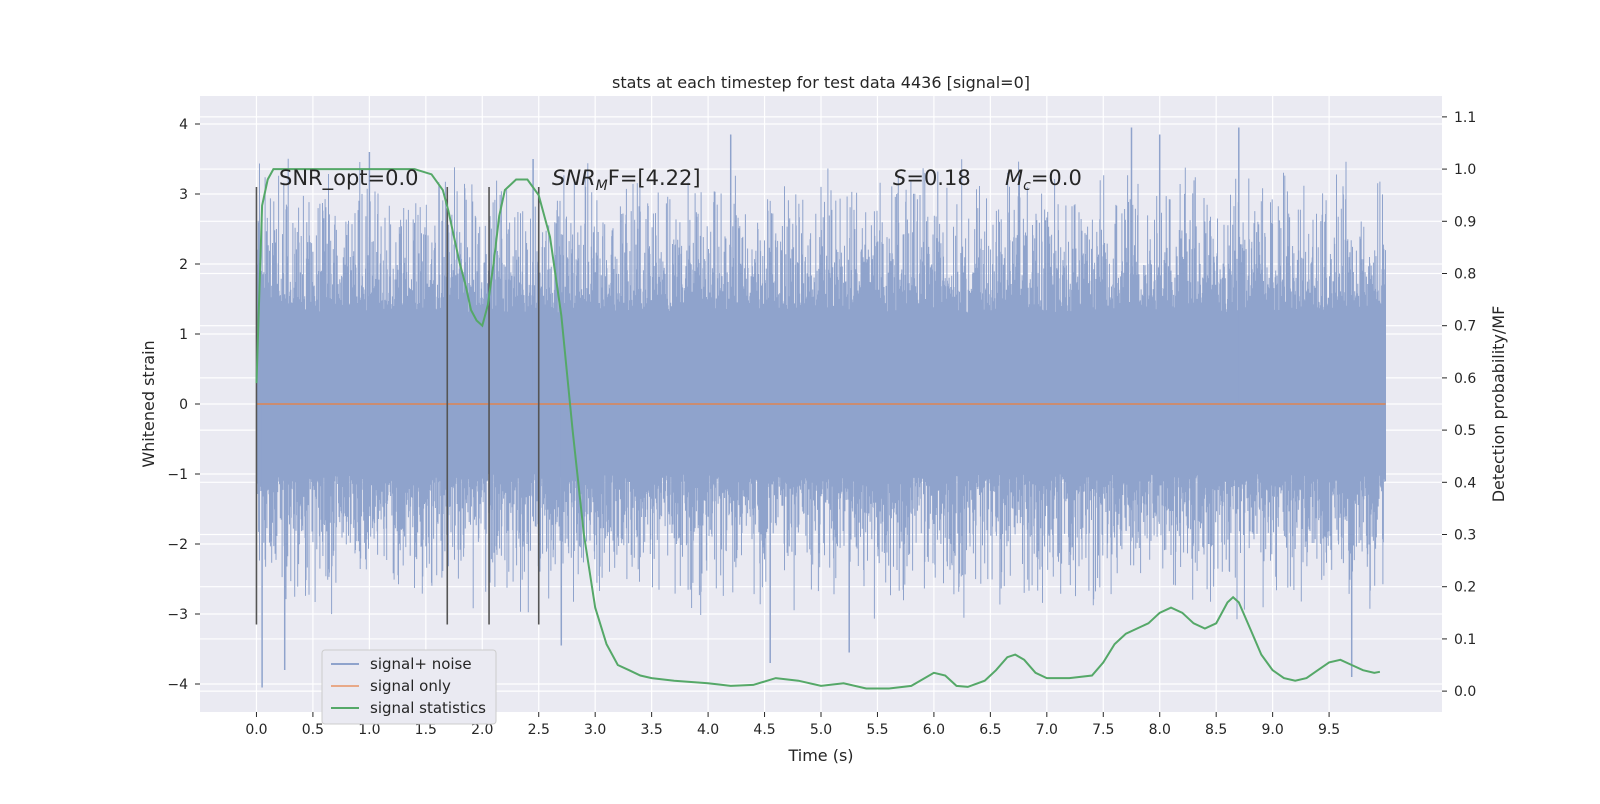  What do you see at coordinates (1216, 730) in the screenshot?
I see `x-tick-label: 8.5` at bounding box center [1216, 730].